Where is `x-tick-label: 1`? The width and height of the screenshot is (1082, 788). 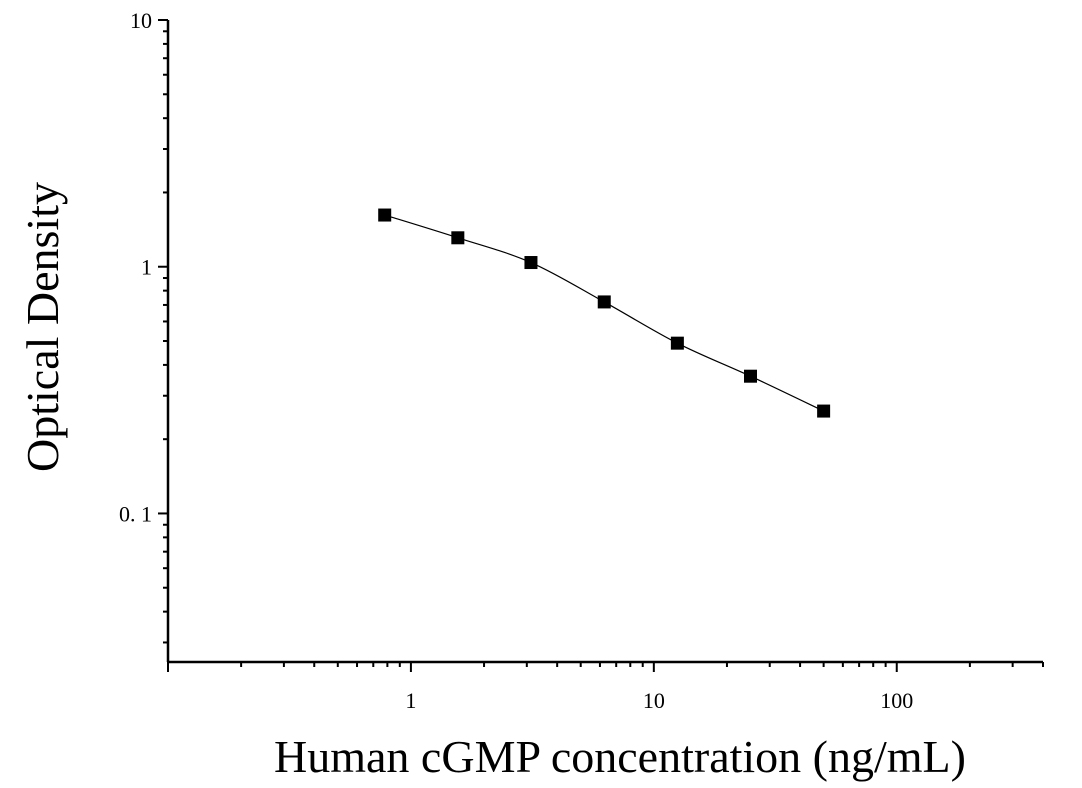 x-tick-label: 1 is located at coordinates (410, 700).